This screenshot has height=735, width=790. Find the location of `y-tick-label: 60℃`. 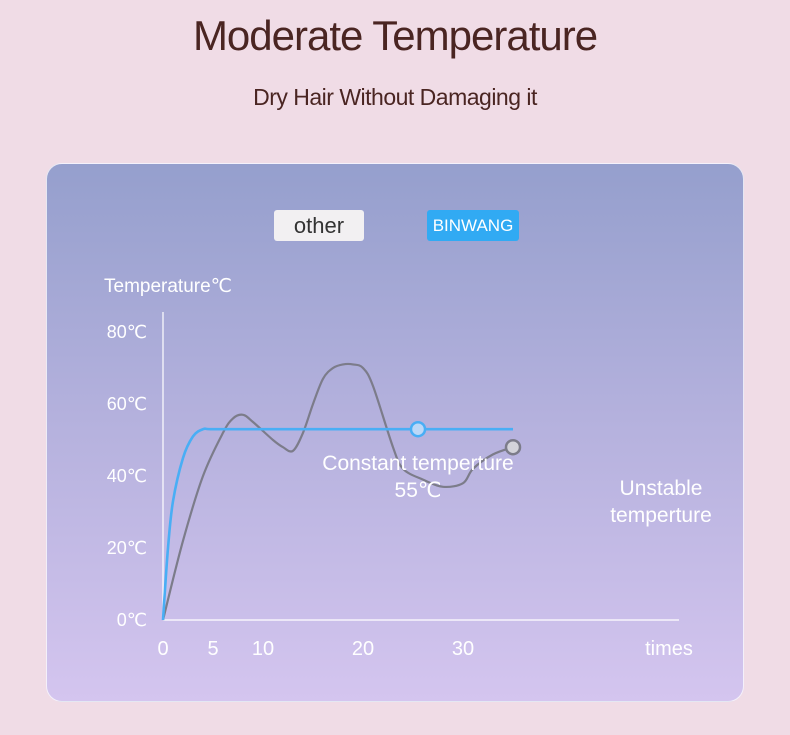

y-tick-label: 60℃ is located at coordinates (127, 404).